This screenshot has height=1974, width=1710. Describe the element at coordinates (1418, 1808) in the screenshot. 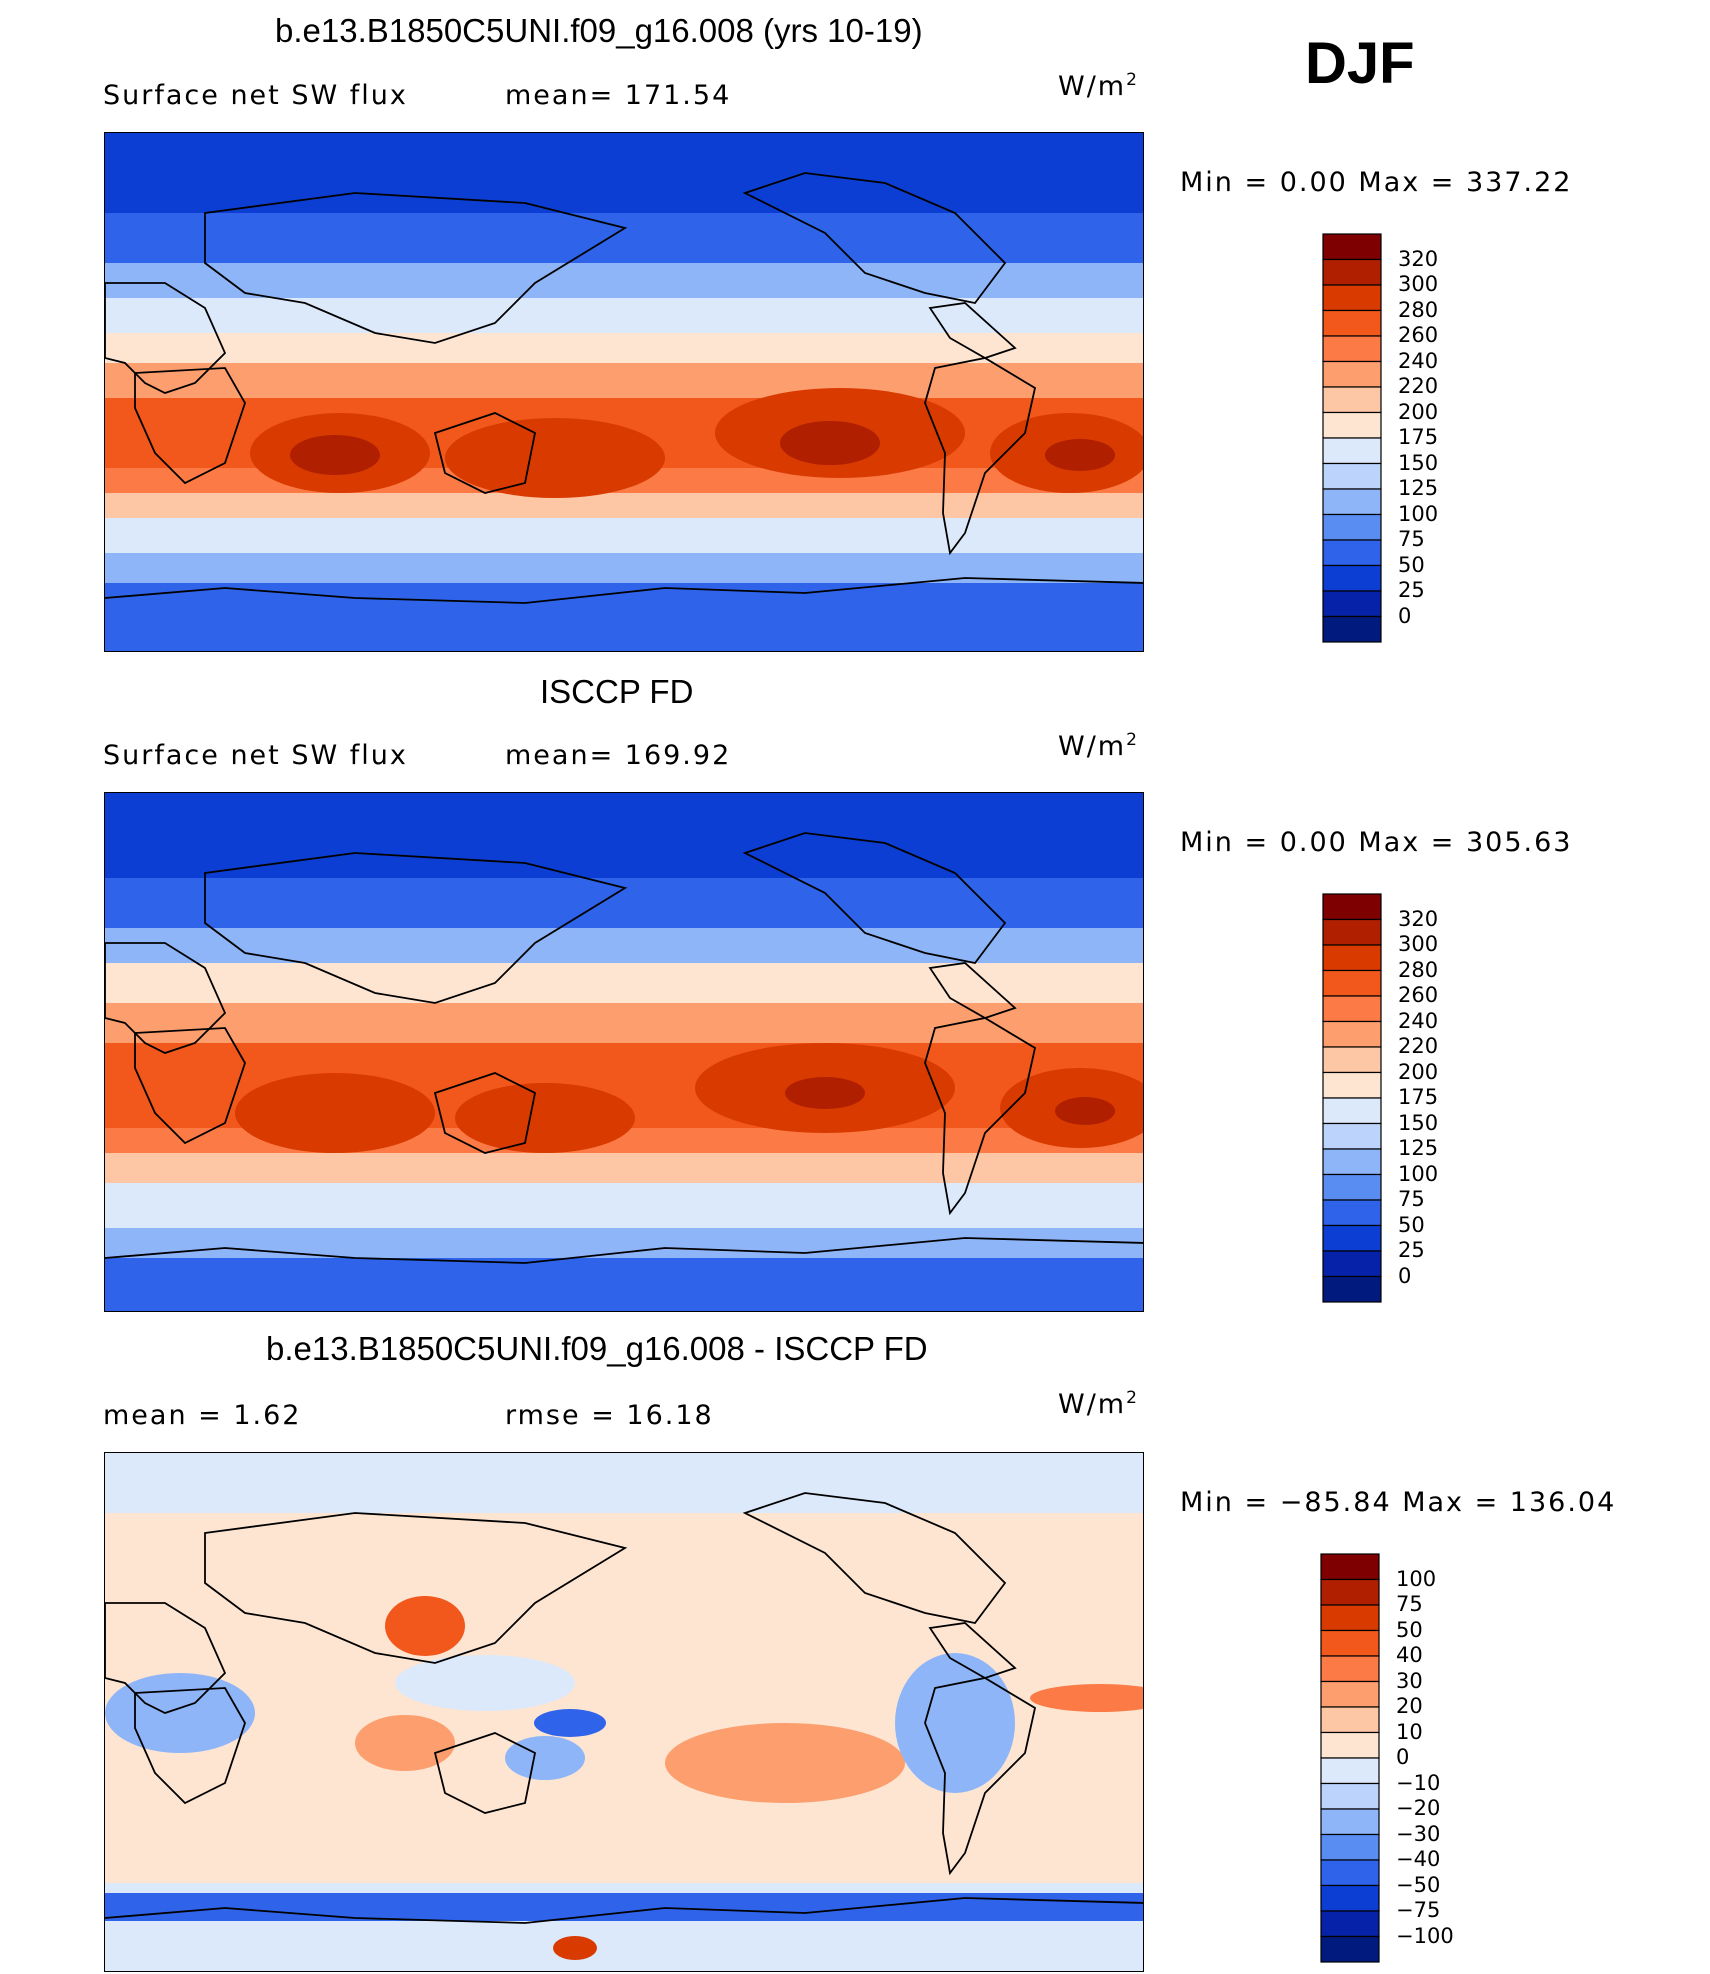

I see `colorbar-tick-label: −20` at that location.